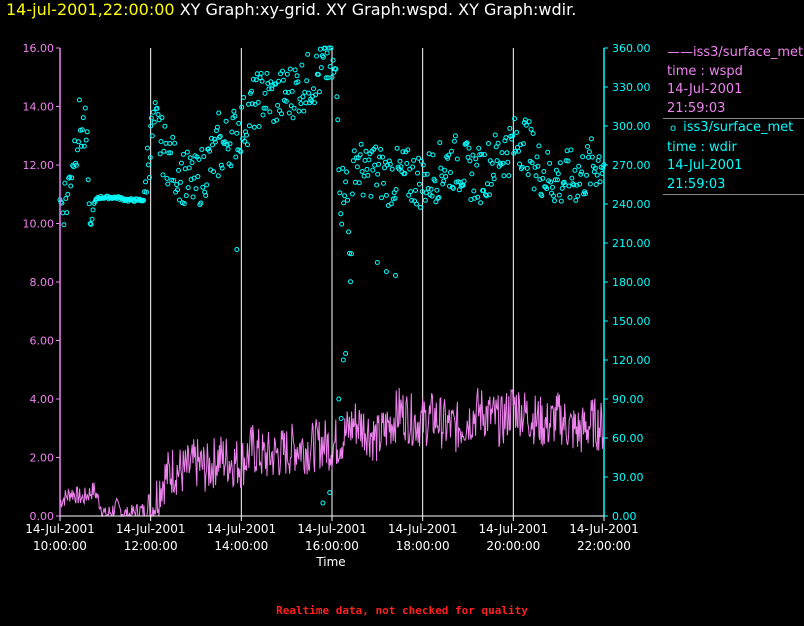 Image resolution: width=804 pixels, height=626 pixels. I want to click on circle-marker-icon: o, so click(673, 128).